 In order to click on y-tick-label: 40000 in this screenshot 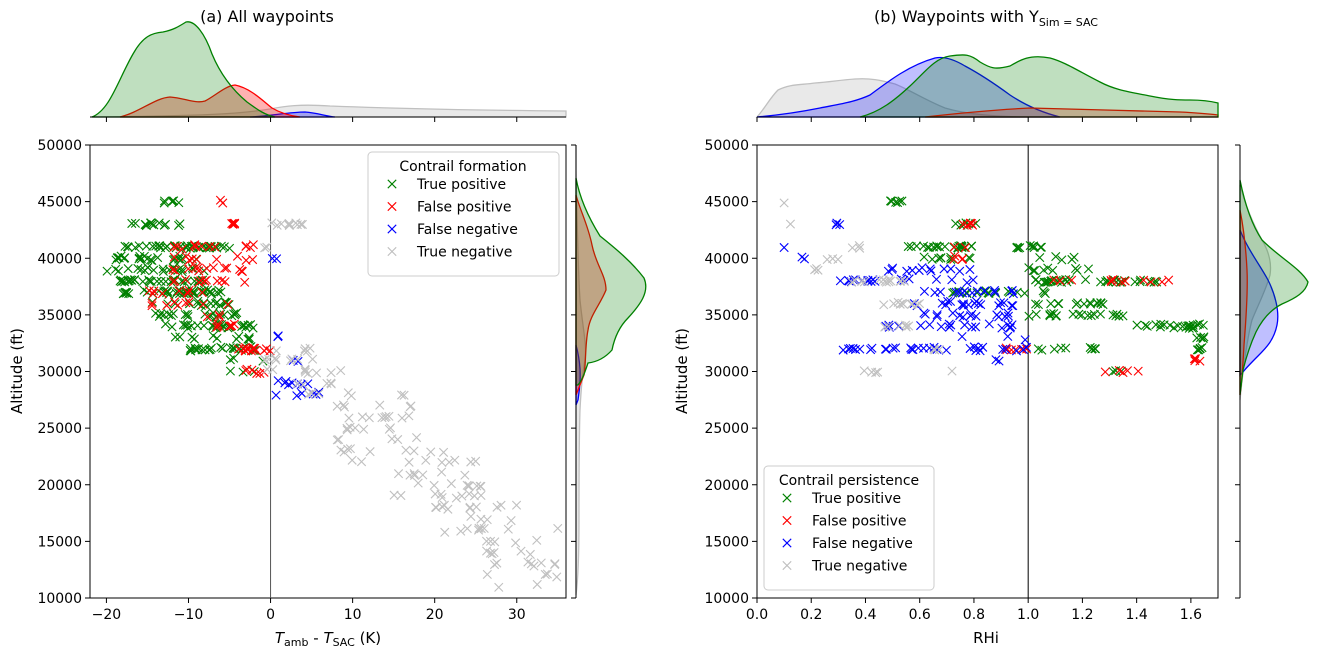, I will do `click(726, 259)`.